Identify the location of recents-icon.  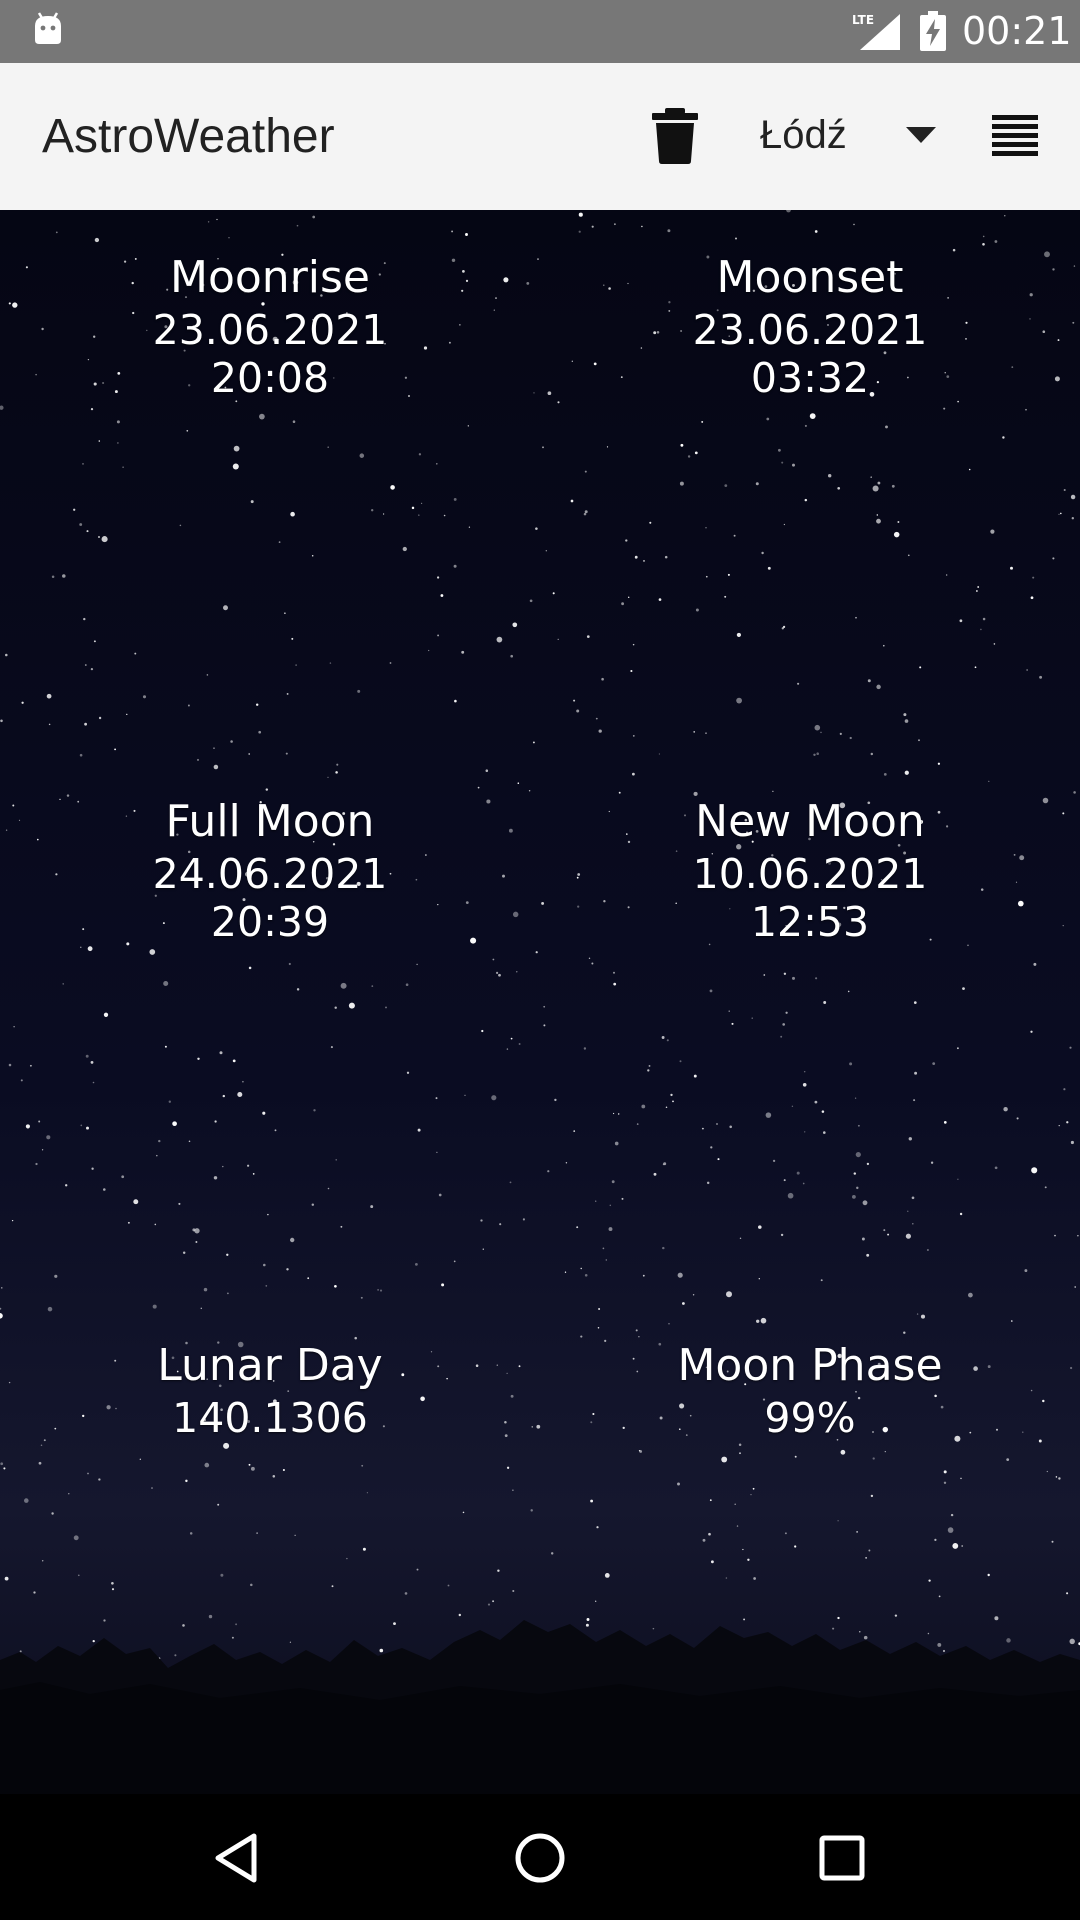
(842, 1858).